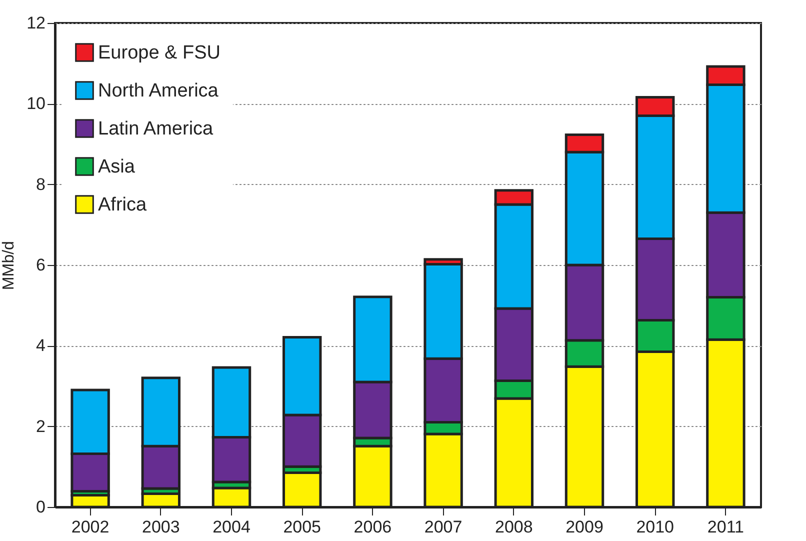 The width and height of the screenshot is (806, 541). Describe the element at coordinates (36, 104) in the screenshot. I see `y-tick-label: 10` at that location.